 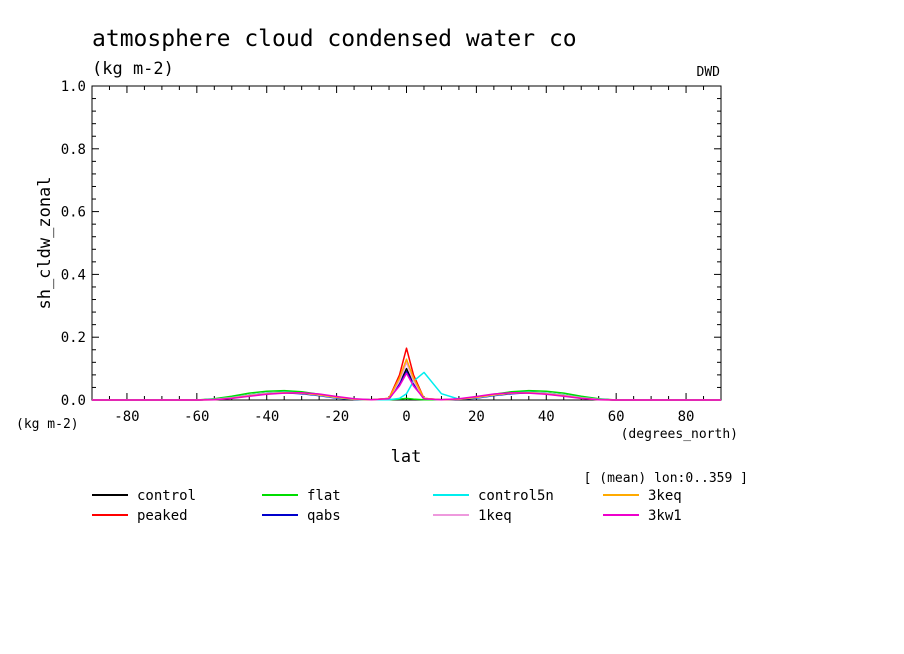 I want to click on x-tick-label: 80, so click(x=686, y=417).